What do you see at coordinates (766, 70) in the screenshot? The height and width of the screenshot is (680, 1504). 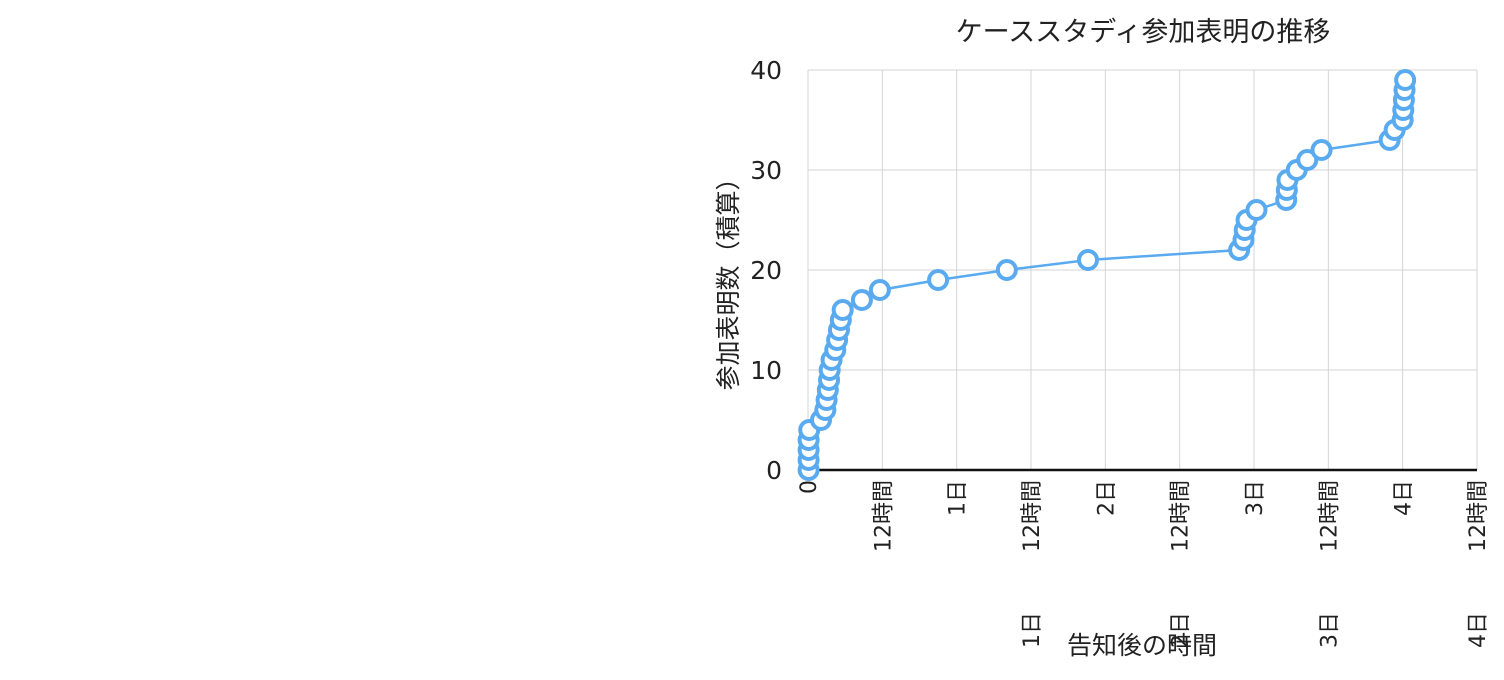 I see `y-tick-label: 40` at bounding box center [766, 70].